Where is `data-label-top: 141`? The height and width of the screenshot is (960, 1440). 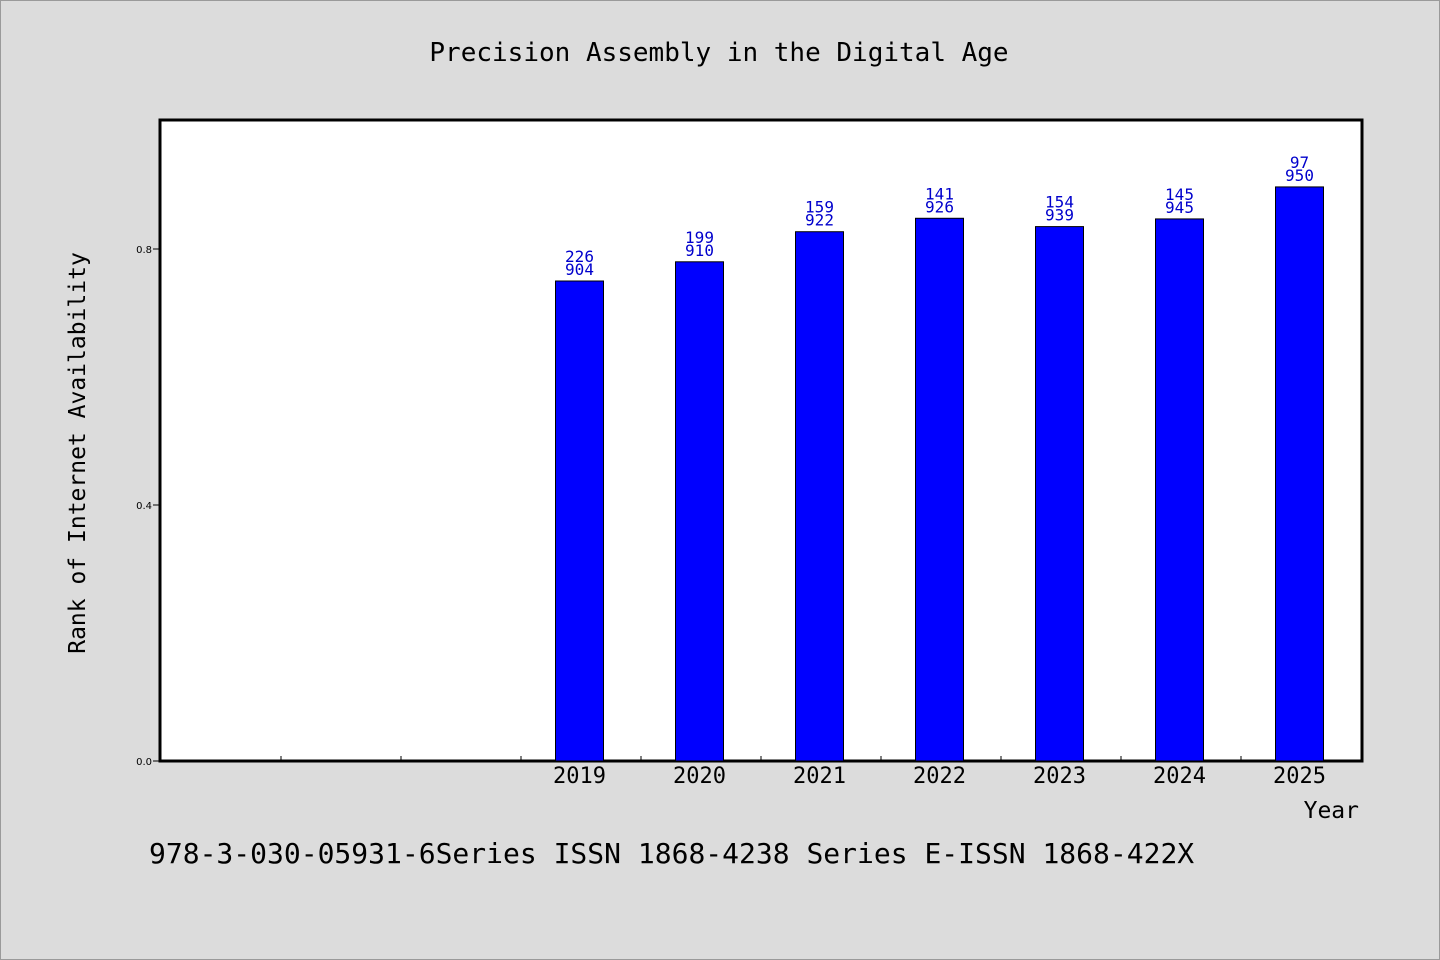
data-label-top: 141 is located at coordinates (939, 193).